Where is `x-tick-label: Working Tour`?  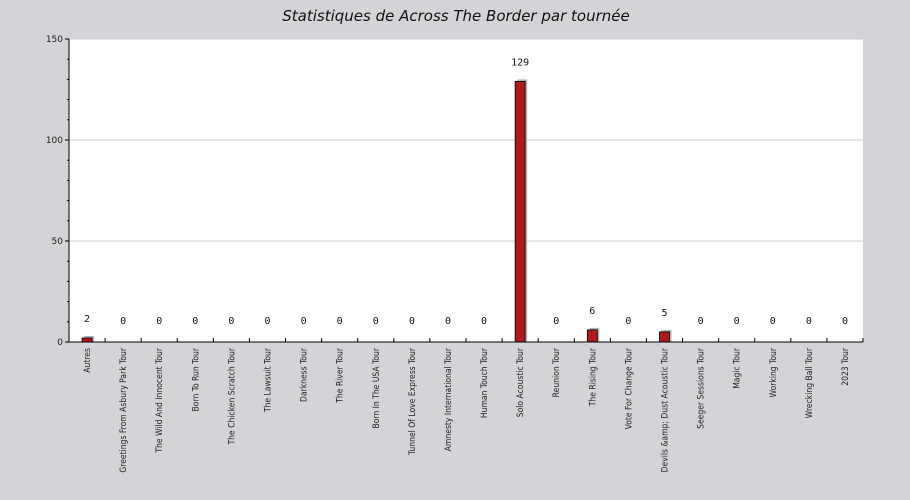
x-tick-label: Working Tour is located at coordinates (774, 372).